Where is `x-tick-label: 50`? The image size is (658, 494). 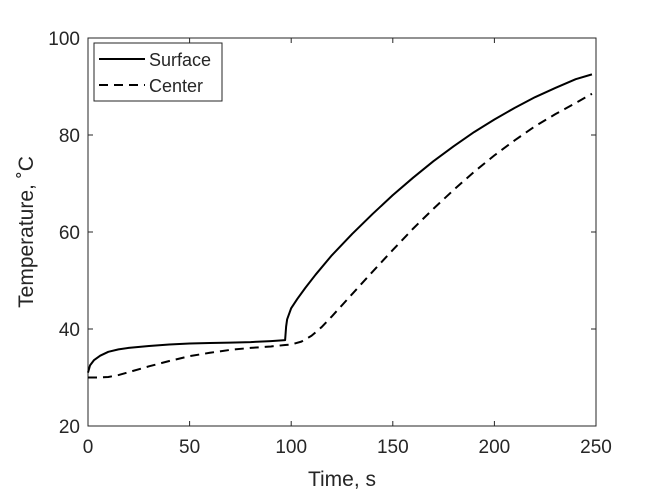 x-tick-label: 50 is located at coordinates (189, 447).